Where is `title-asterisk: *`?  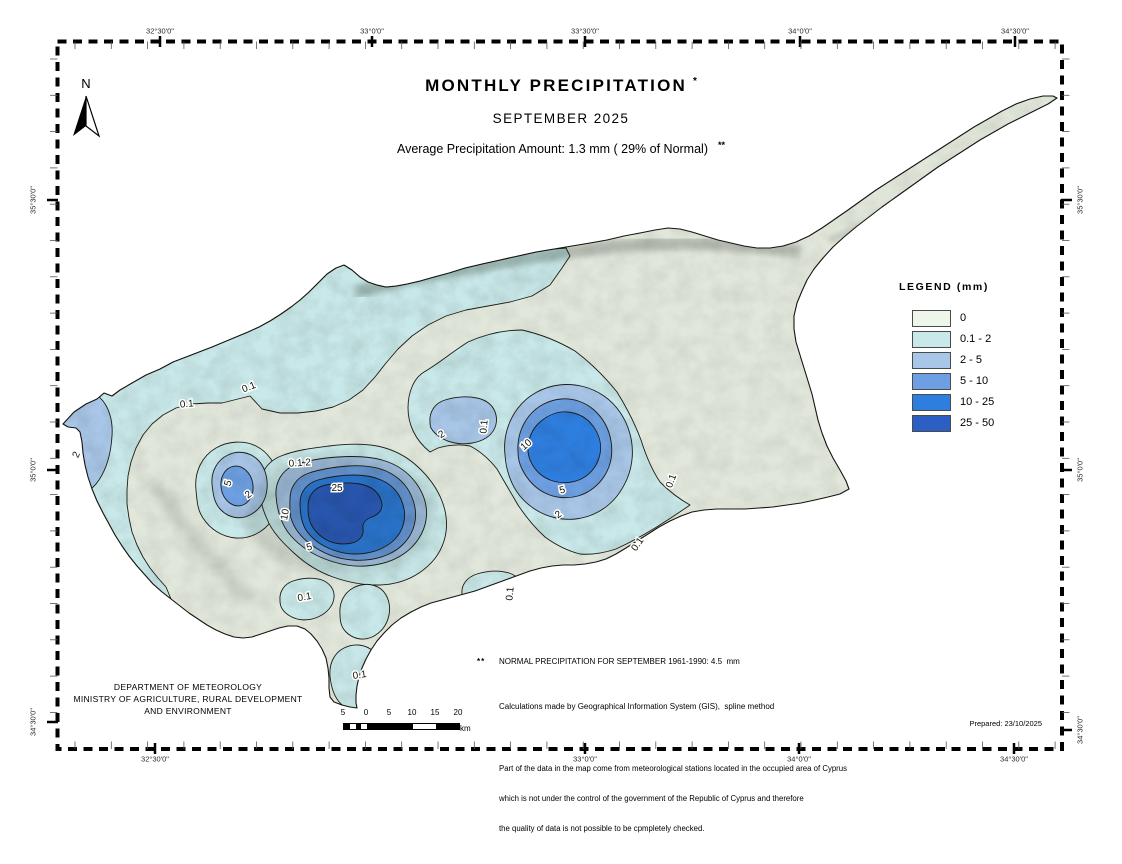 title-asterisk: * is located at coordinates (694, 82).